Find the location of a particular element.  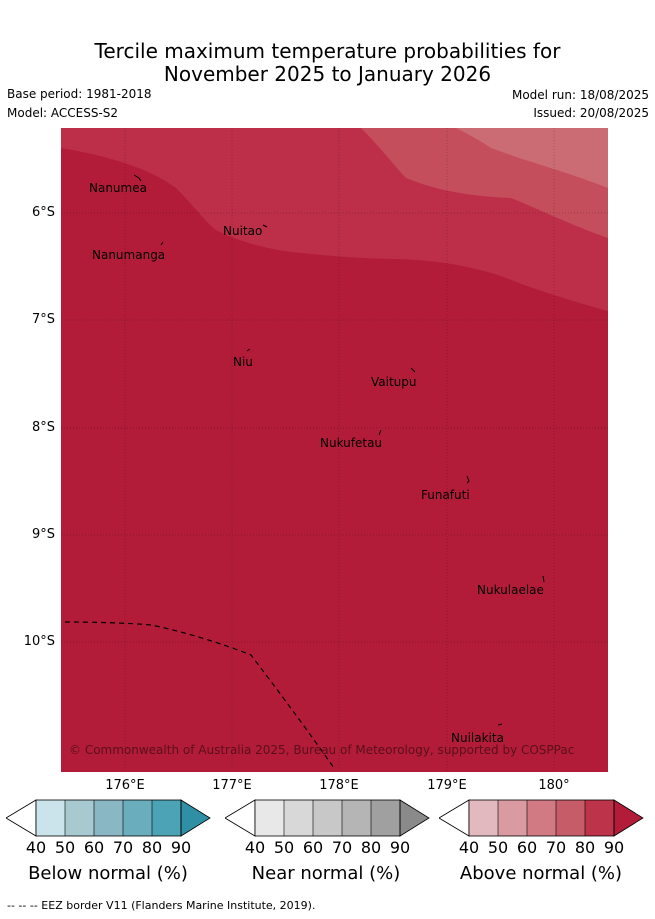

legend-below-title: Below normal (%) is located at coordinates (108, 873).